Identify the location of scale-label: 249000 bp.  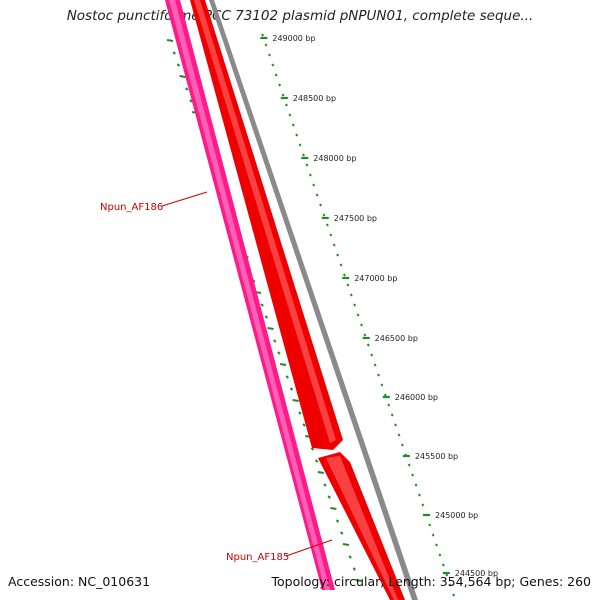
(293, 38).